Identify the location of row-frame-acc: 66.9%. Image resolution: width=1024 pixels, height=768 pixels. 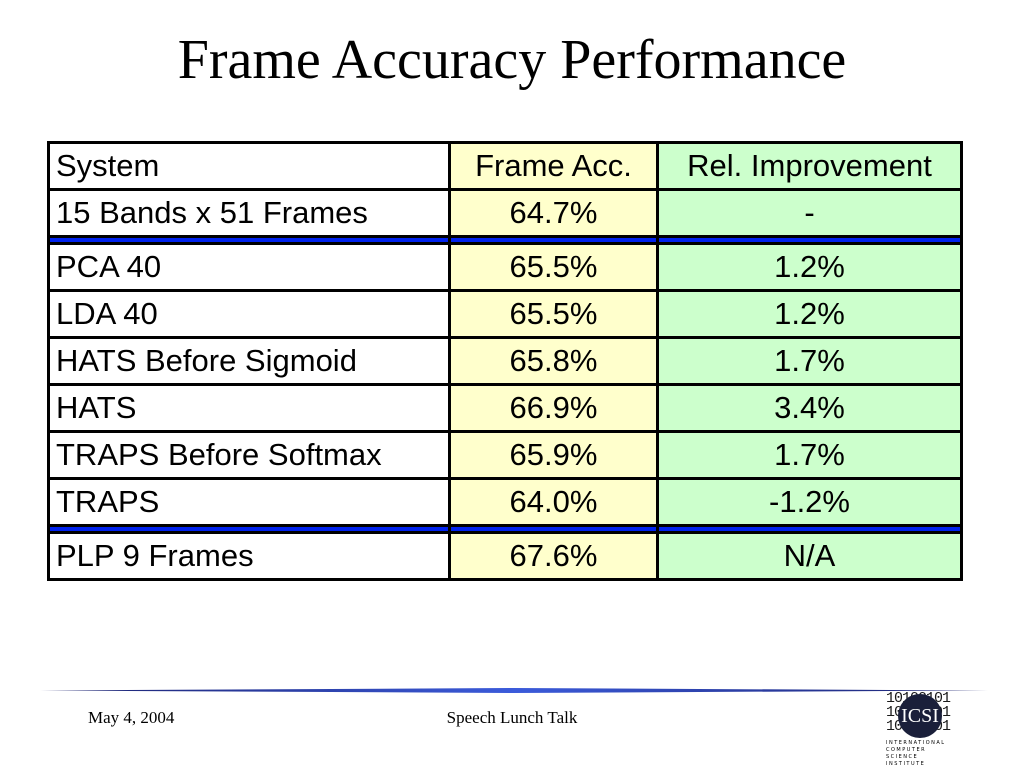
(553, 408).